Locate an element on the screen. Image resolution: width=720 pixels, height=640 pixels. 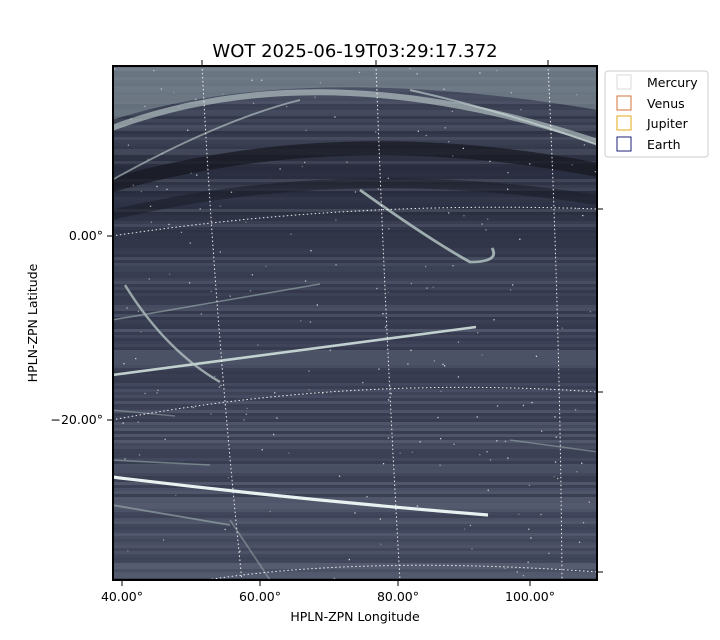
streak-curl is located at coordinates (427, 226).